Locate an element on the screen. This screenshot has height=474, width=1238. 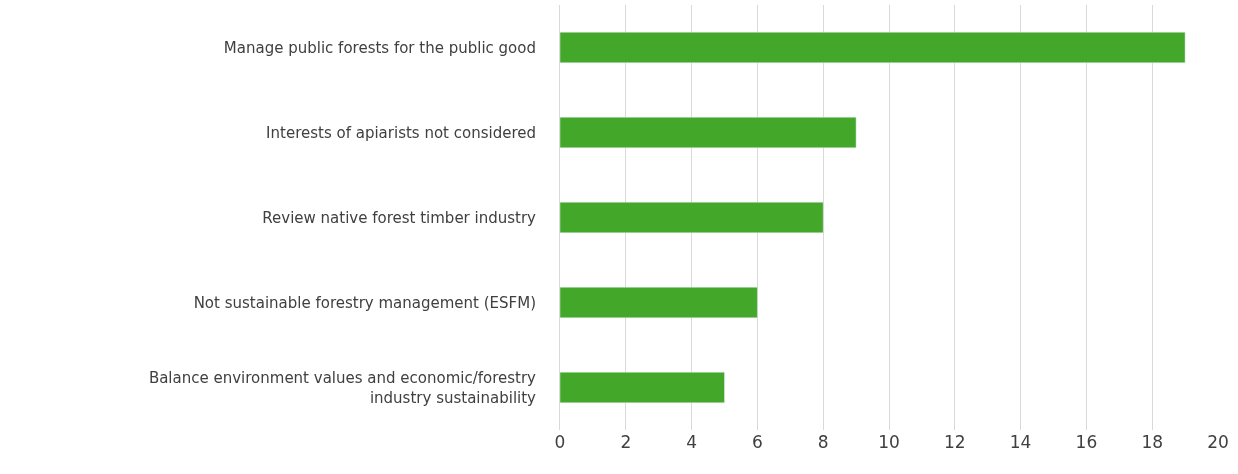
y-tick-label: Review native forest timber industry is located at coordinates (399, 217).